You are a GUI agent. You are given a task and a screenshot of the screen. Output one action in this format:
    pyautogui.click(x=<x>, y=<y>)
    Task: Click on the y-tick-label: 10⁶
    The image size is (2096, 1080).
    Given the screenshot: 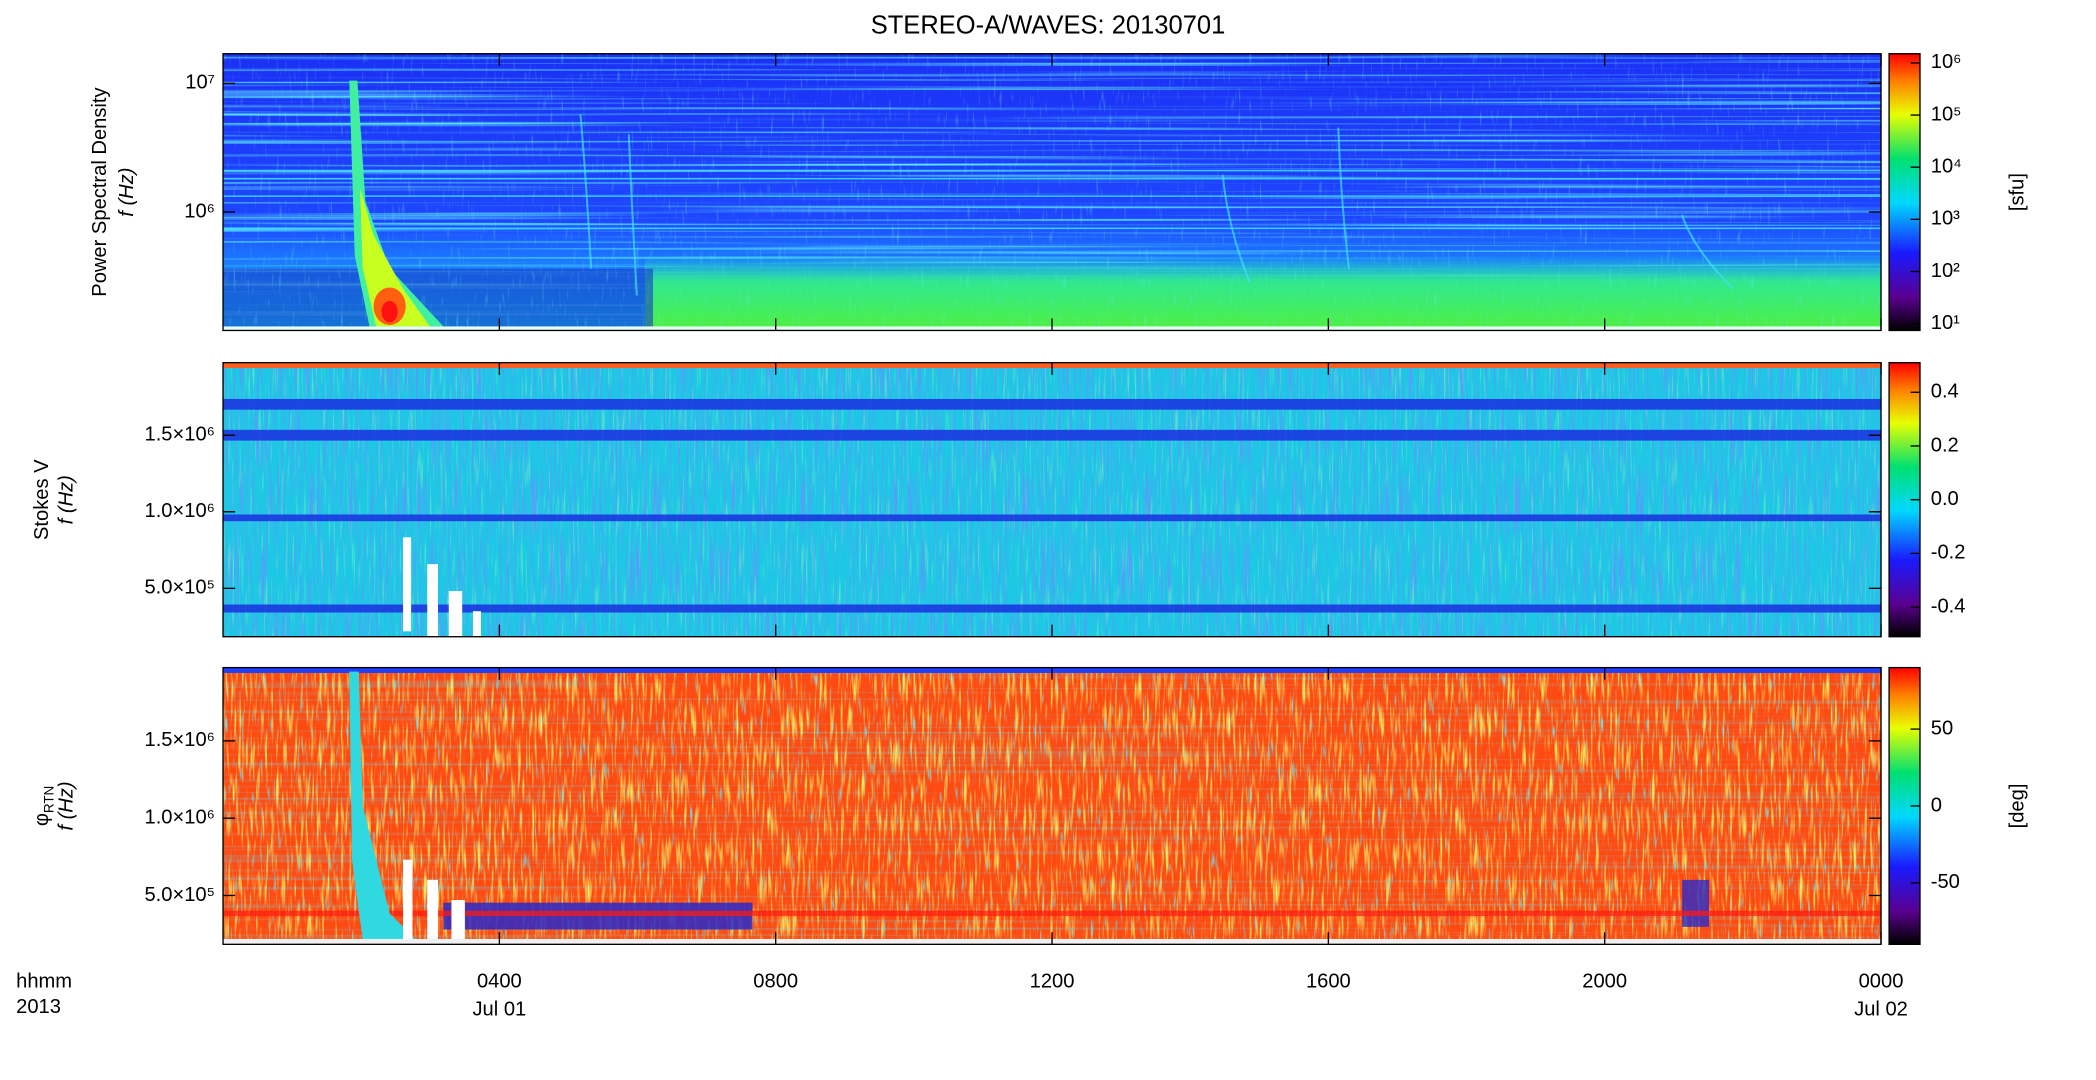 What is the action you would take?
    pyautogui.click(x=199, y=211)
    